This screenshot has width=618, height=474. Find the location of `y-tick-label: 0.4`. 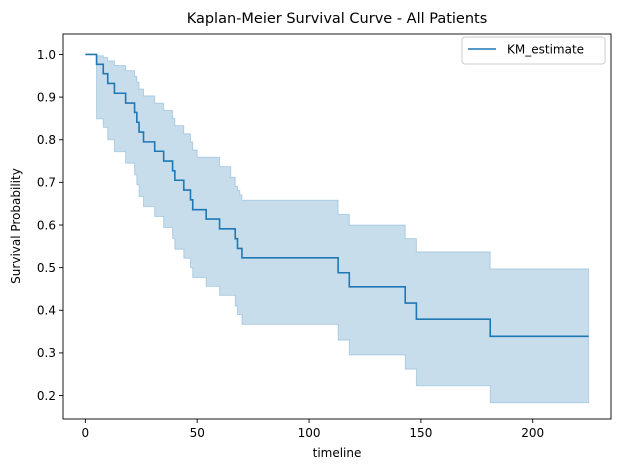

y-tick-label: 0.4 is located at coordinates (46, 311).